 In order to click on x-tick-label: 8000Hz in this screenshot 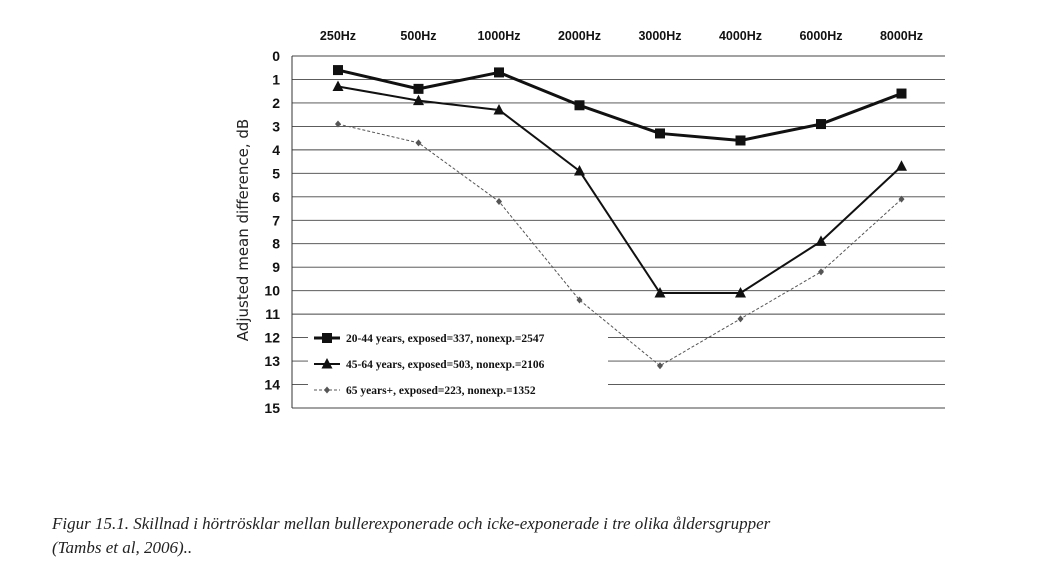, I will do `click(901, 36)`.